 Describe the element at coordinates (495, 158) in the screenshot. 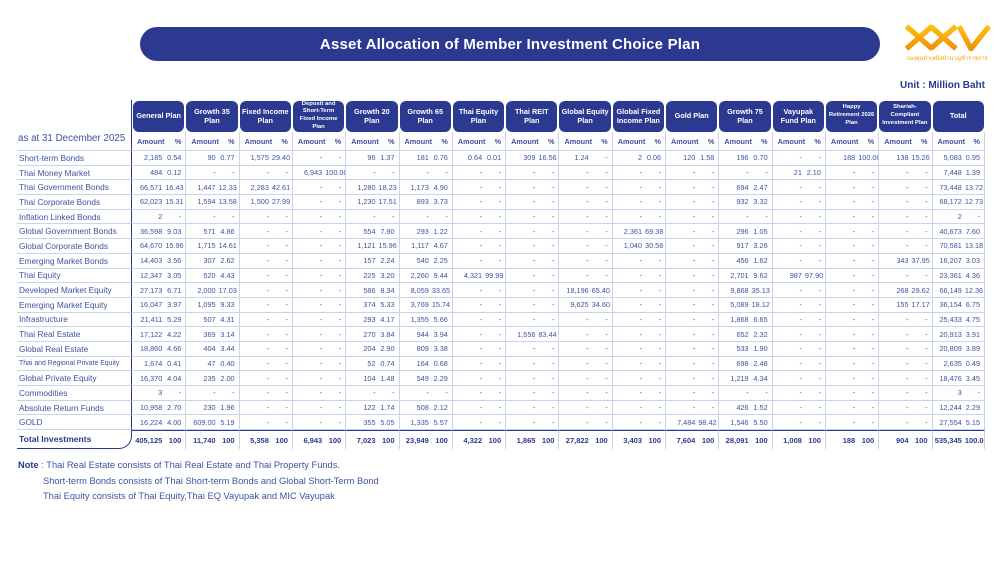

I see `percent-cell: 0.01` at that location.